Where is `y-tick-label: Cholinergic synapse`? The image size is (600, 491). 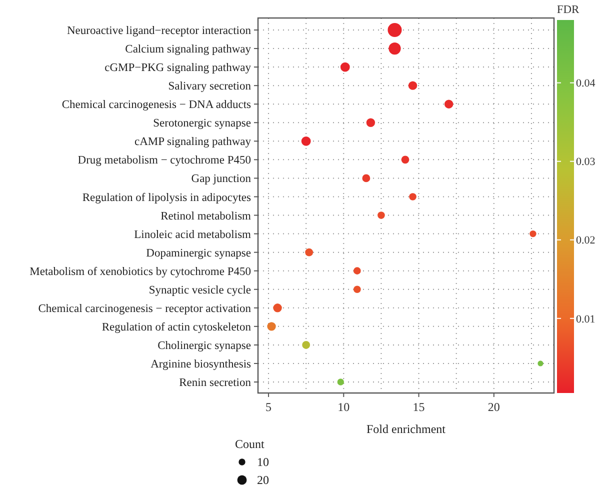
y-tick-label: Cholinergic synapse is located at coordinates (204, 346).